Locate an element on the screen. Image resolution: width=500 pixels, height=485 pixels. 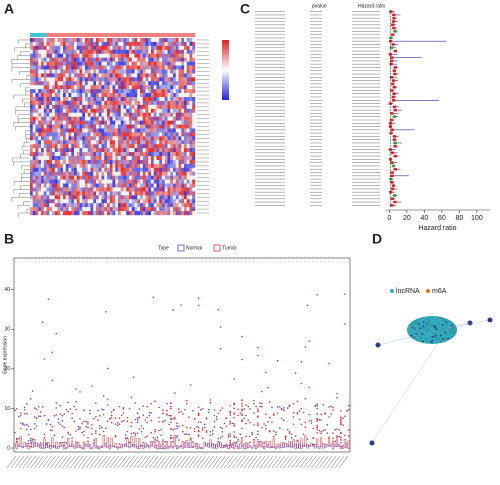
dendrogram is located at coordinates (21, 159).